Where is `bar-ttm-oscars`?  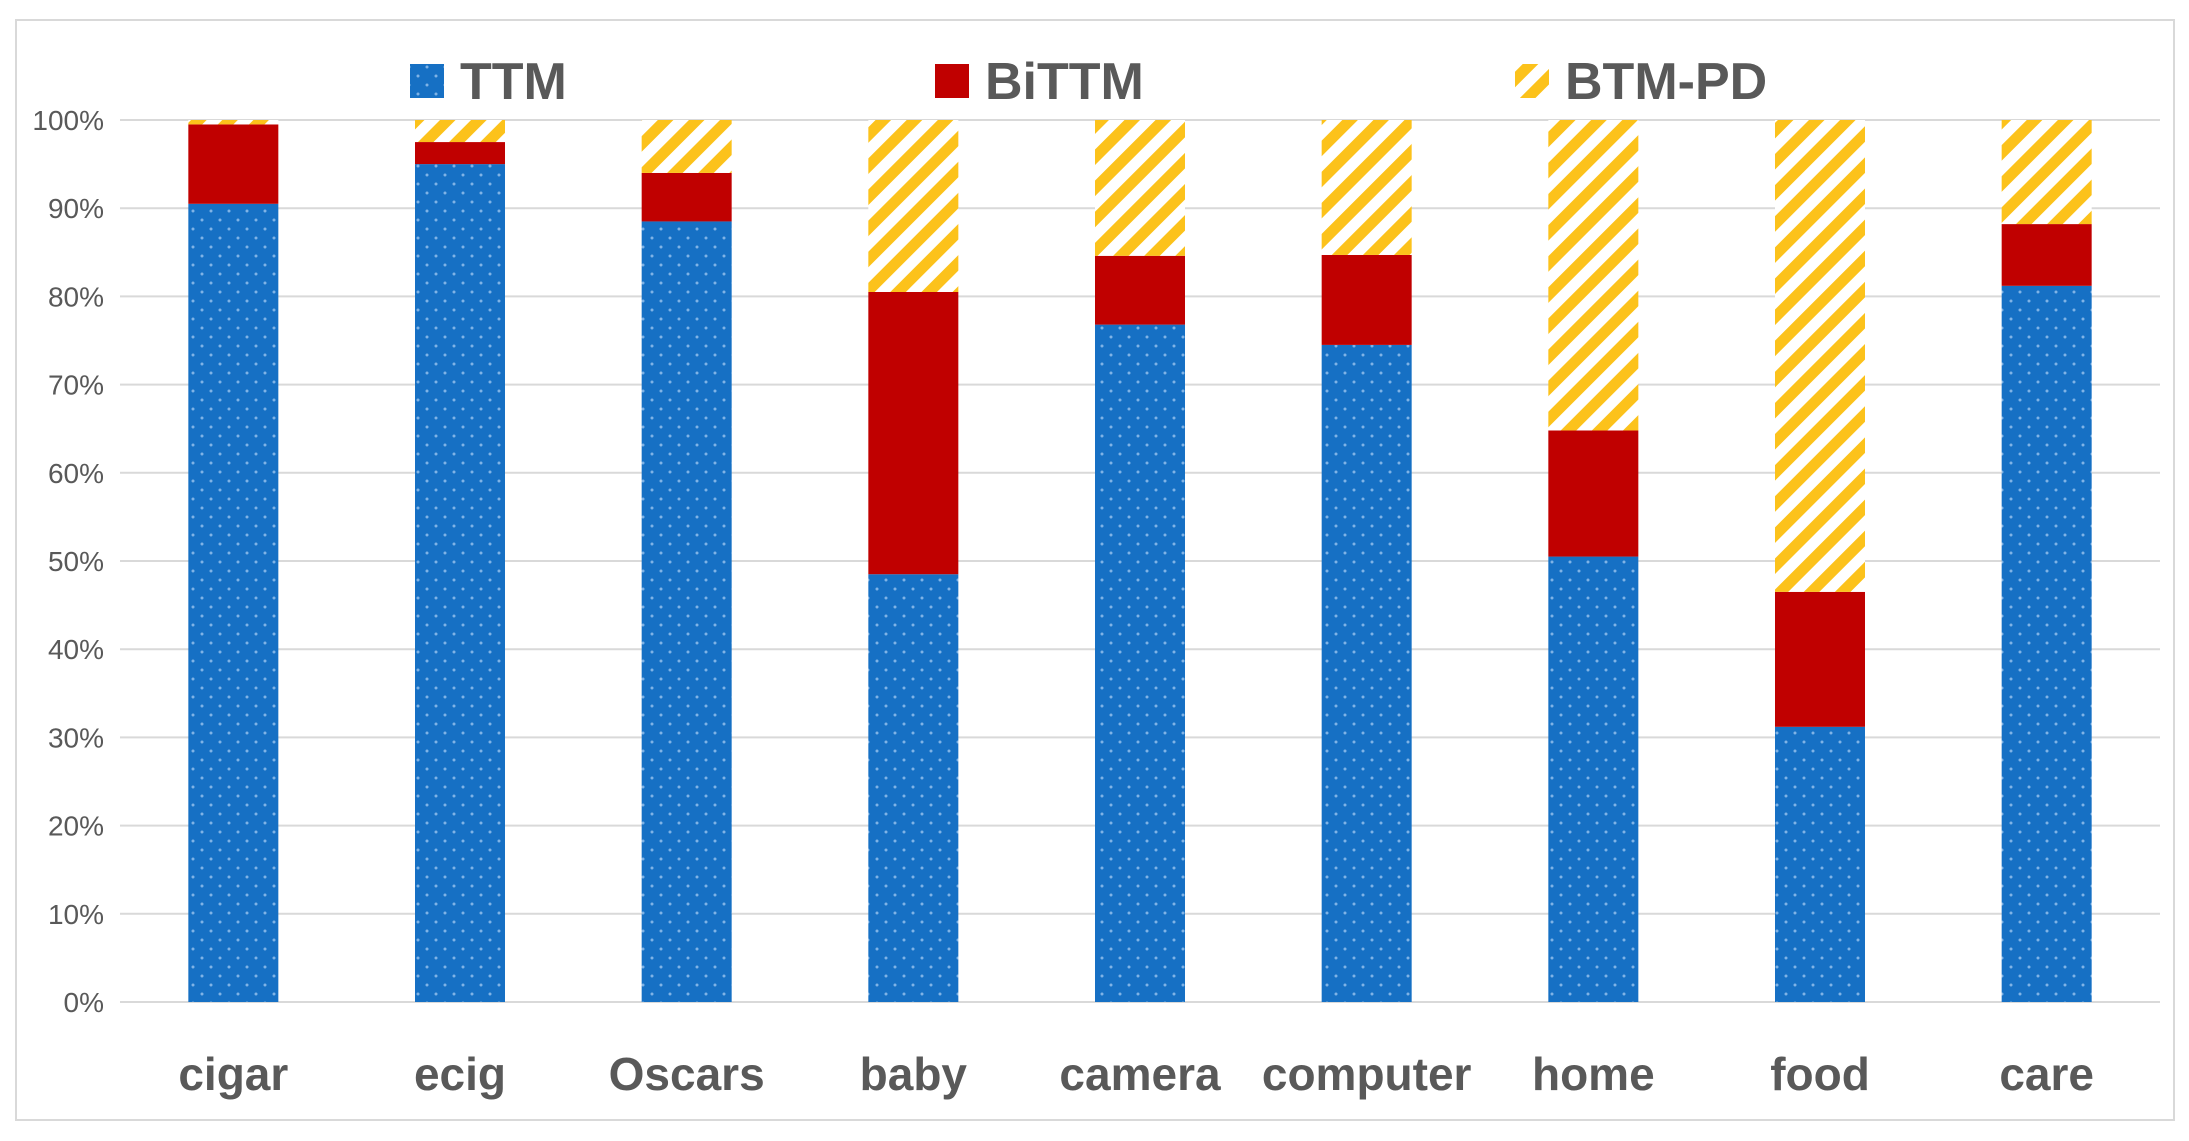 bar-ttm-oscars is located at coordinates (686, 611).